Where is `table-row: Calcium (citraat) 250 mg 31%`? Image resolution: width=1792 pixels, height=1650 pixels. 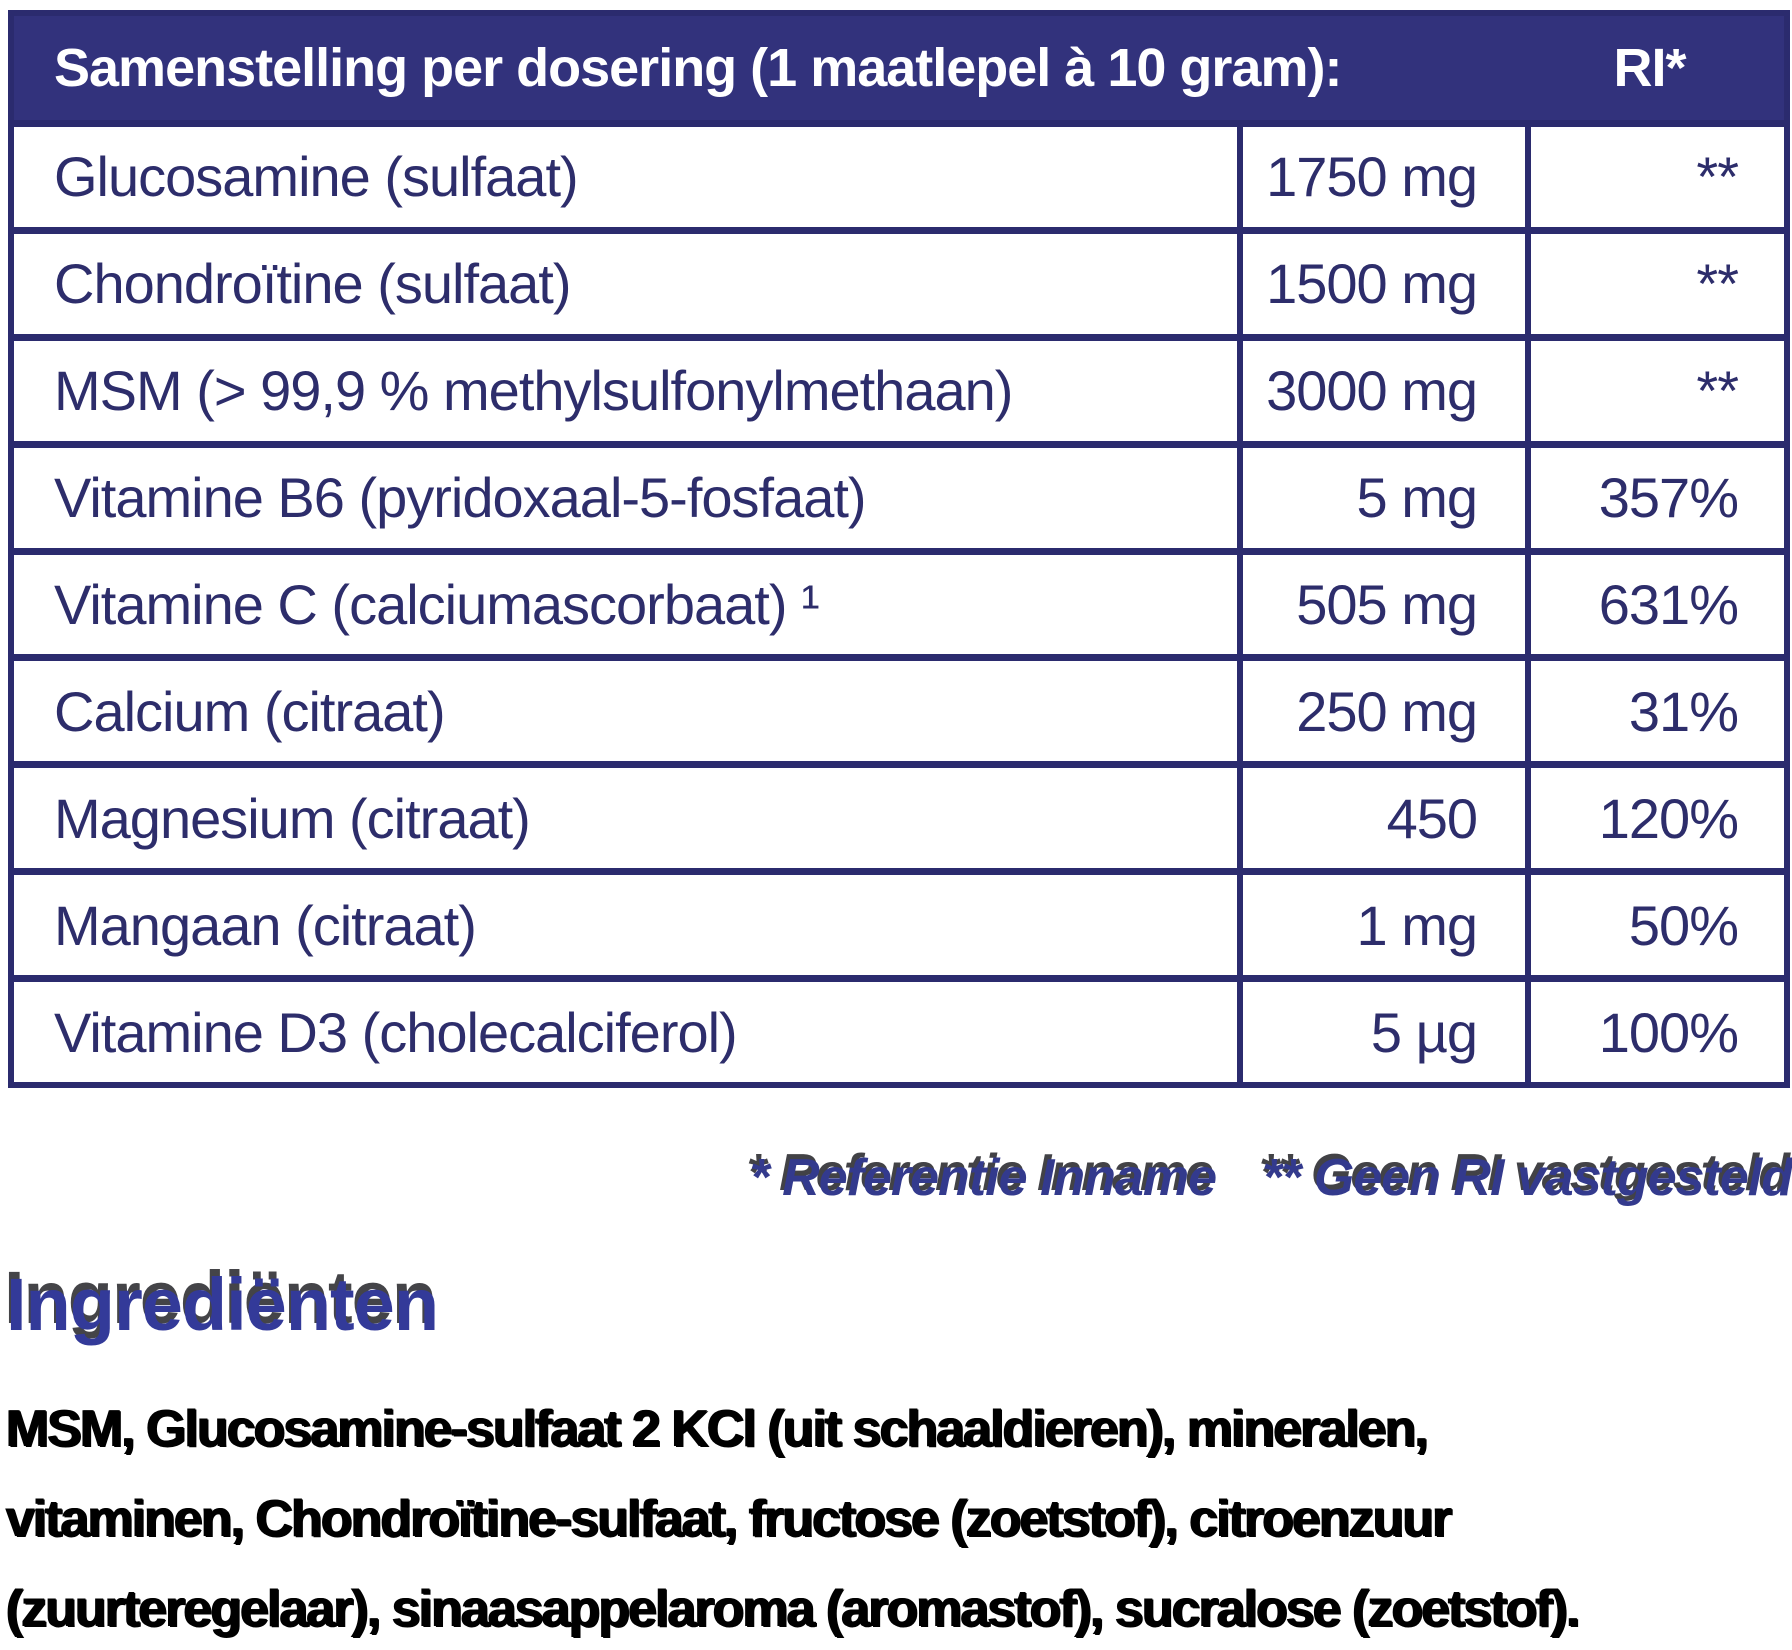
table-row: Calcium (citraat) 250 mg 31% is located at coordinates (899, 708).